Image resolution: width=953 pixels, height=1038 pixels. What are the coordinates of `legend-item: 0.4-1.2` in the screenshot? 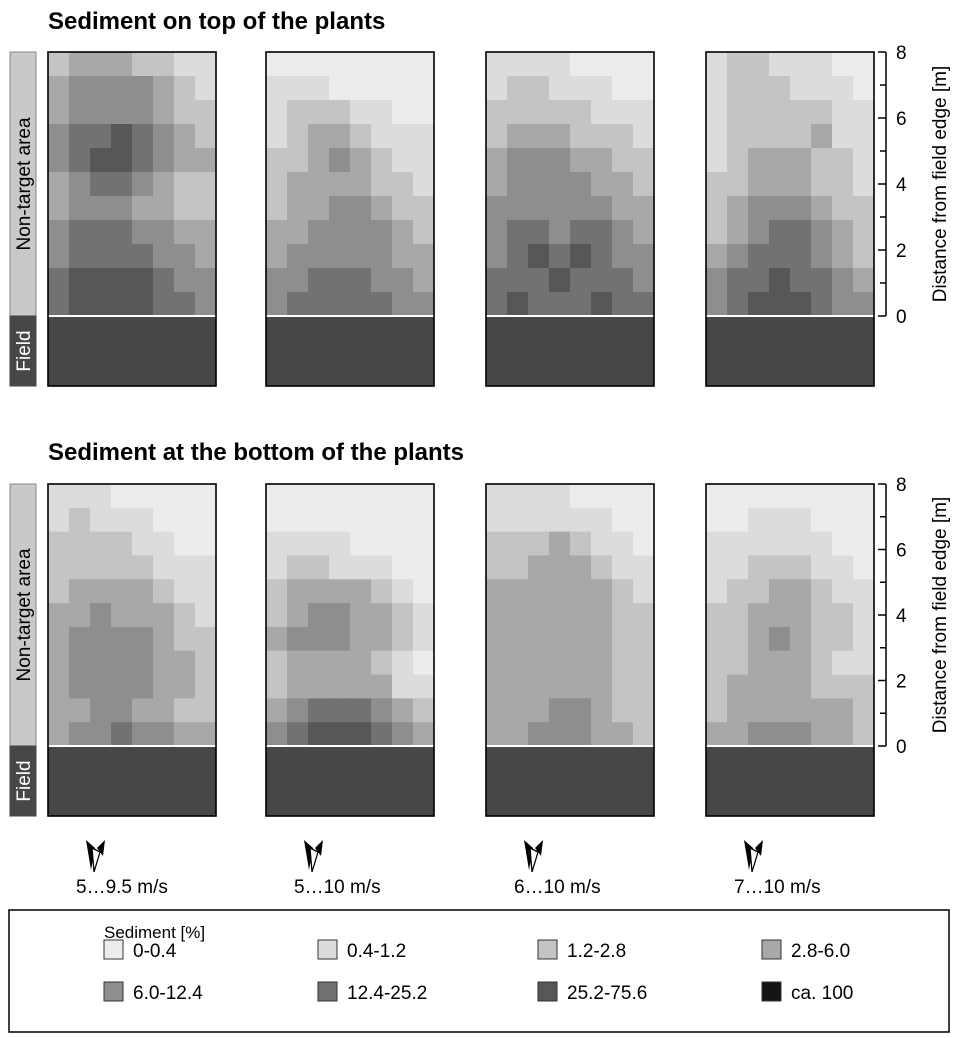 It's located at (361, 950).